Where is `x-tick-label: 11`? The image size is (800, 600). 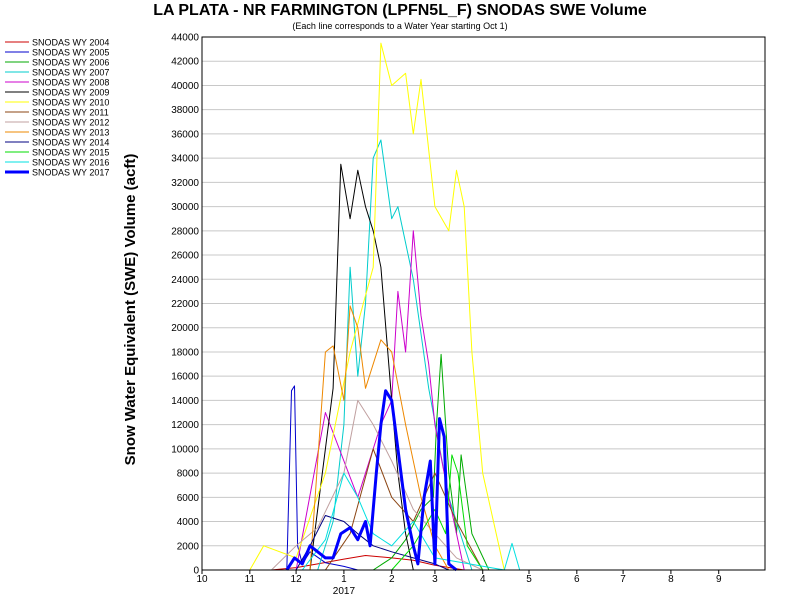 x-tick-label: 11 is located at coordinates (250, 579).